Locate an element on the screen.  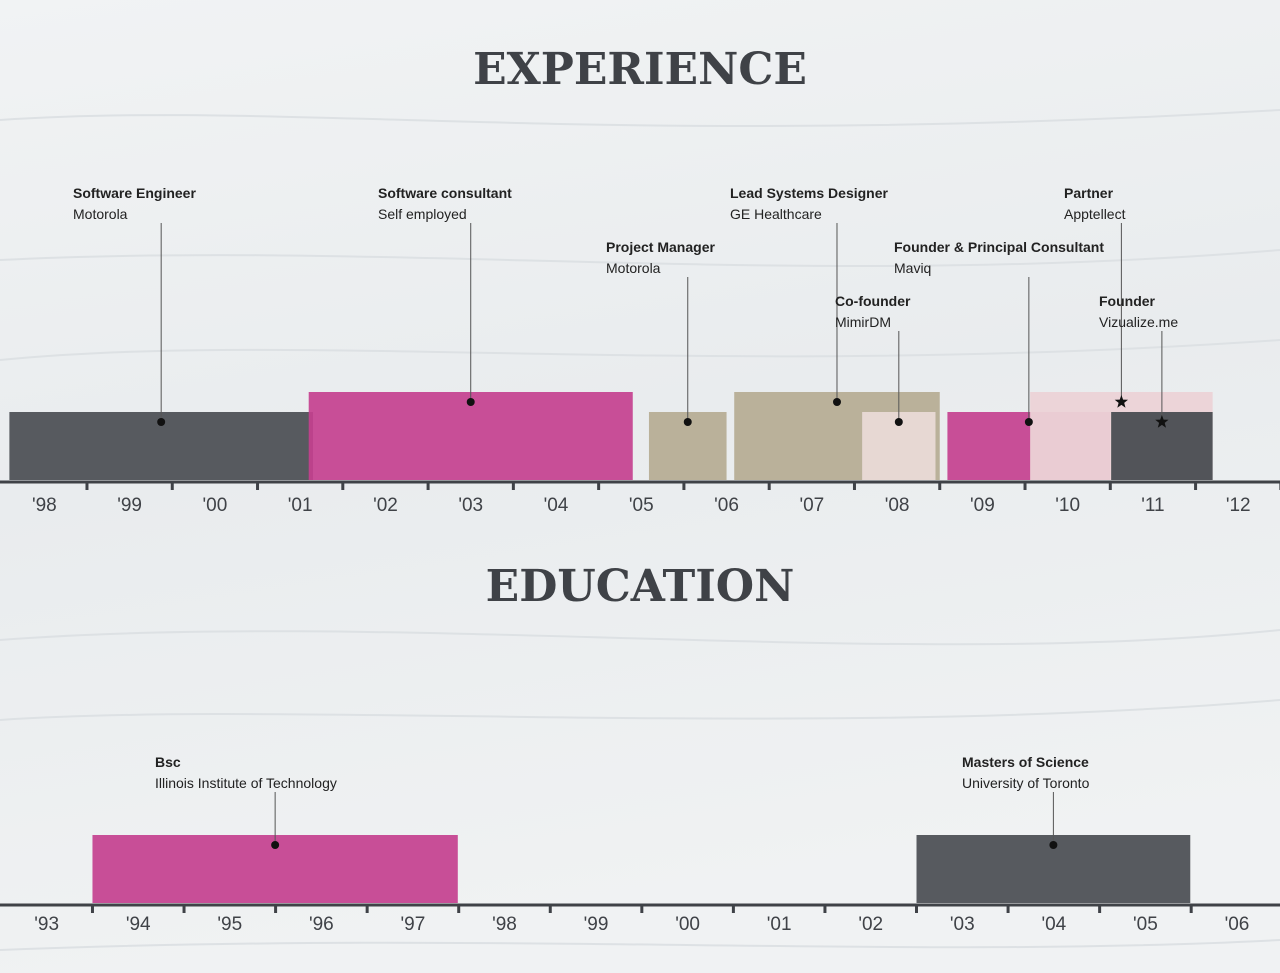
x-tick-label: '07 is located at coordinates (811, 505).